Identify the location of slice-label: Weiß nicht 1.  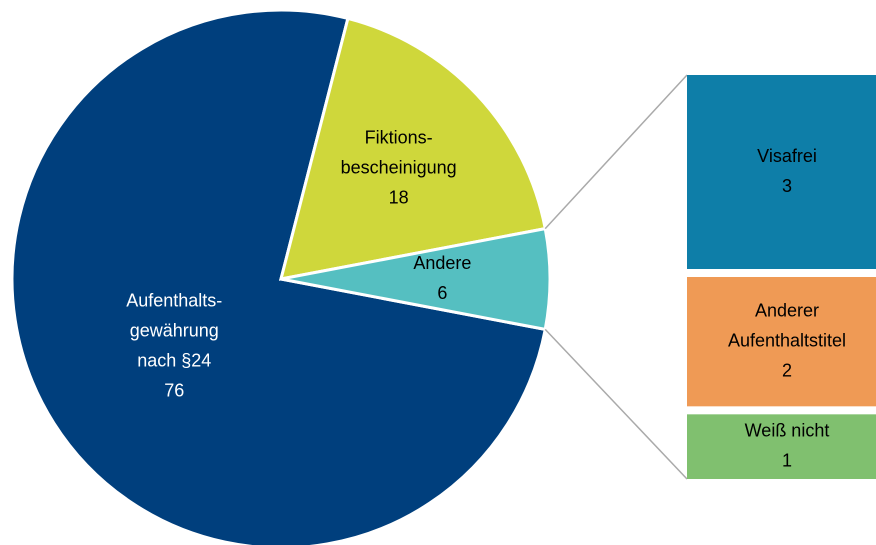
(787, 445).